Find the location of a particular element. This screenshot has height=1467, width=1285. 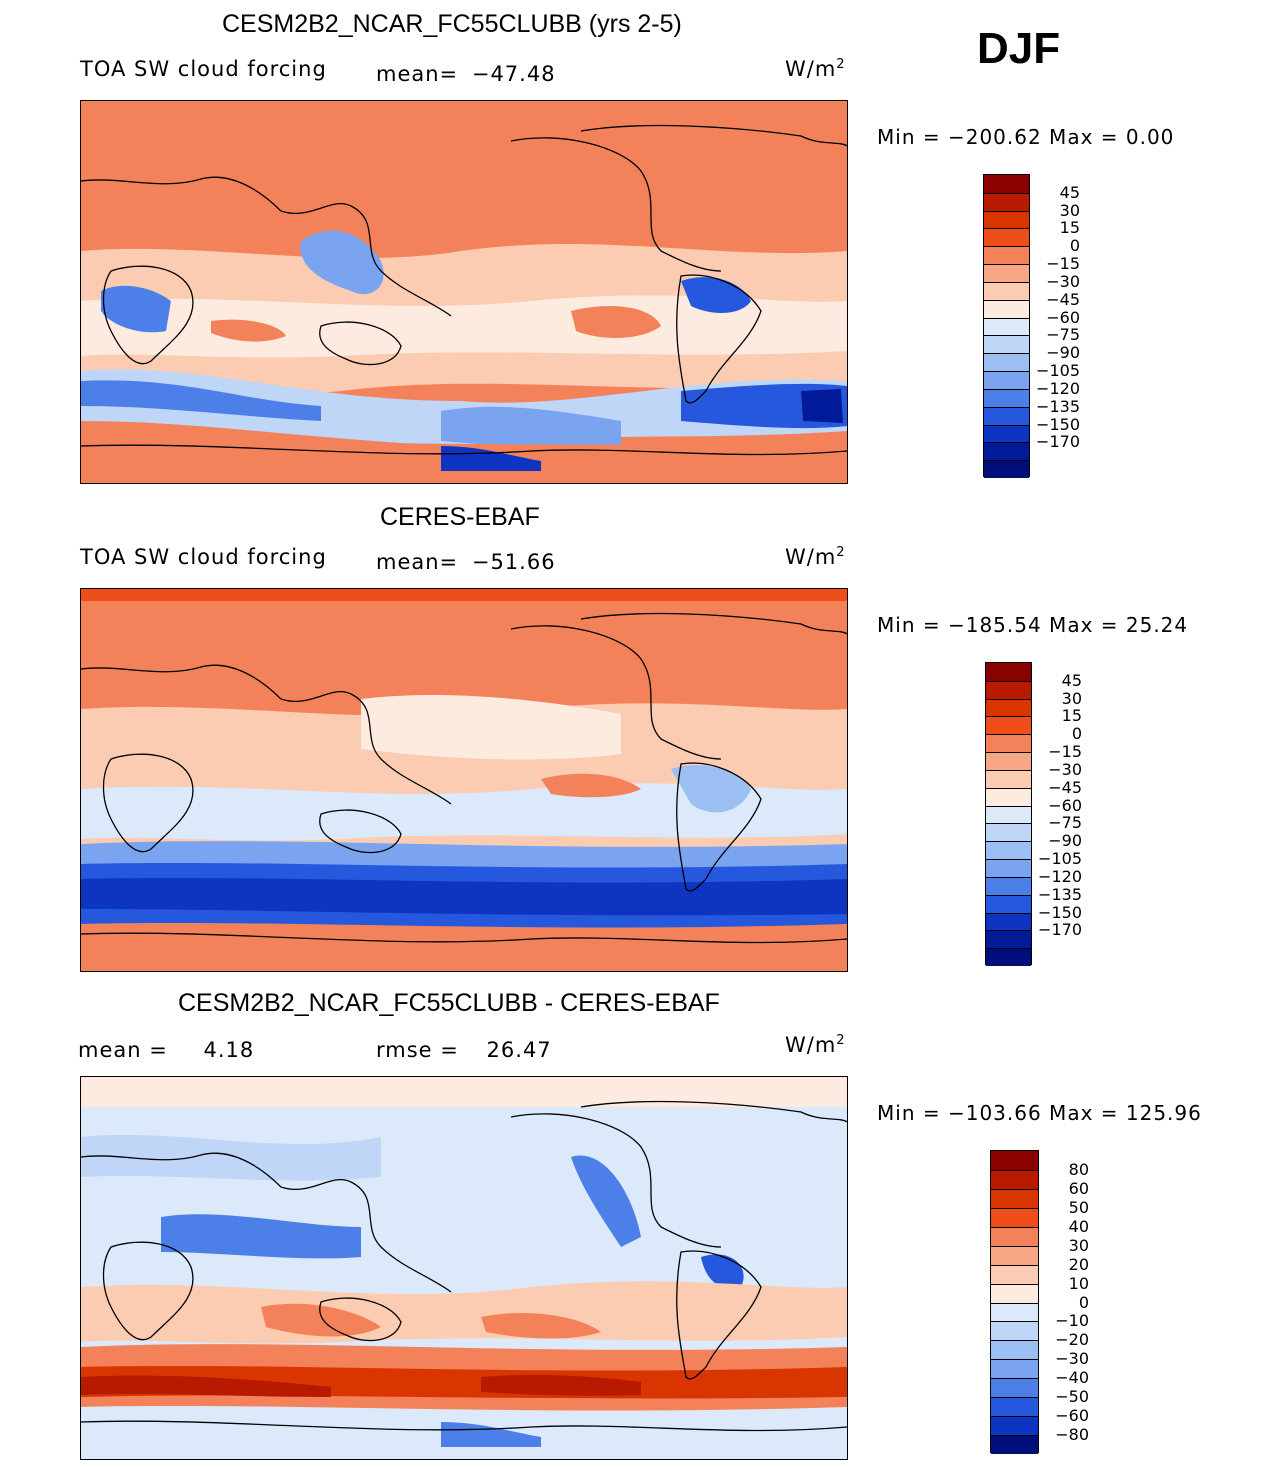

panel-1-units-base: W/m is located at coordinates (811, 69).